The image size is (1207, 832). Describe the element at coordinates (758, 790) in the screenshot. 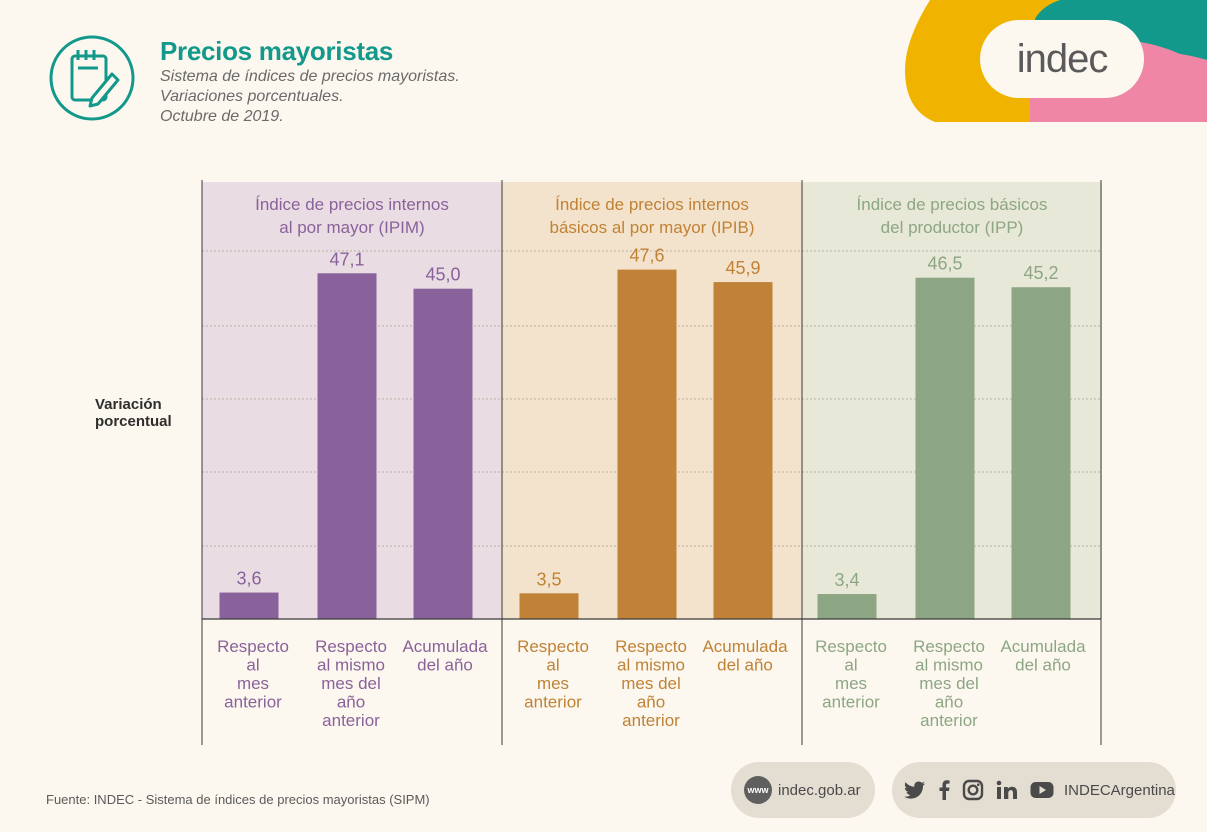

I see `www-badge-icon: www` at that location.